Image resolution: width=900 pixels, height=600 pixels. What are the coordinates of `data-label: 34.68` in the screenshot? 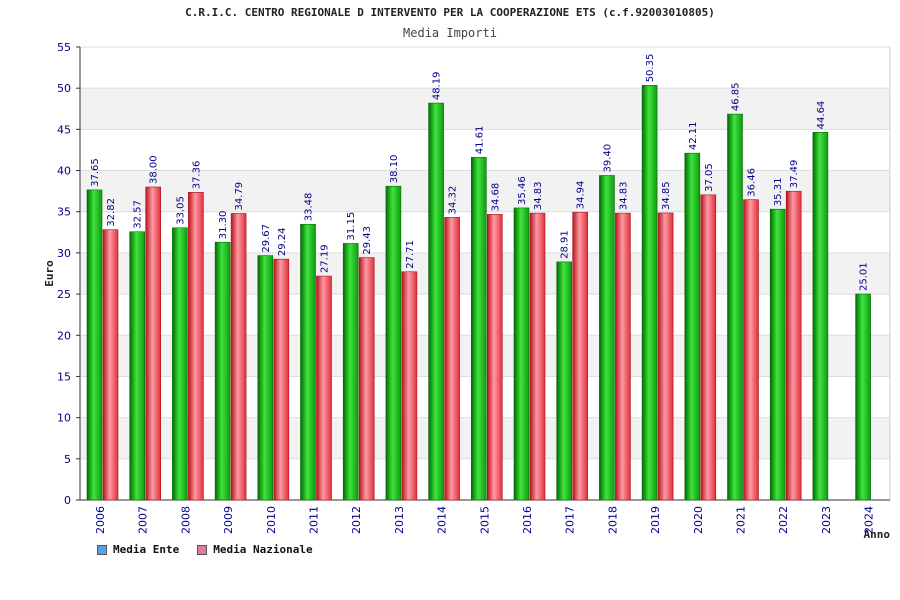 It's located at (495, 197).